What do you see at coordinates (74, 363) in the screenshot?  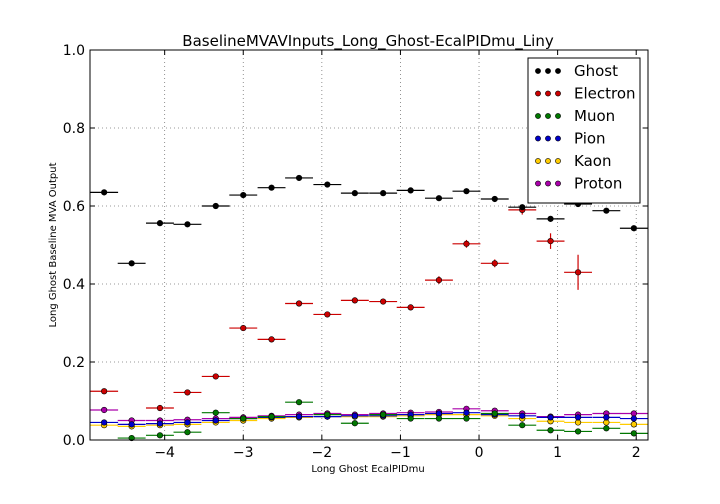 I see `y-tick-label: 0.2` at bounding box center [74, 363].